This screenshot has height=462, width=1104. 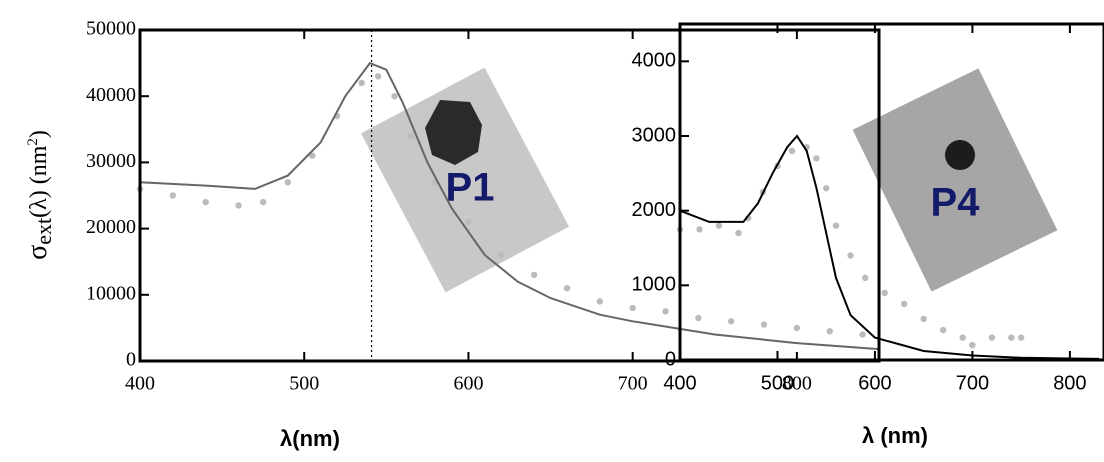 I want to click on y-axis-label-part: (λ) (nm, so click(x=39, y=181).